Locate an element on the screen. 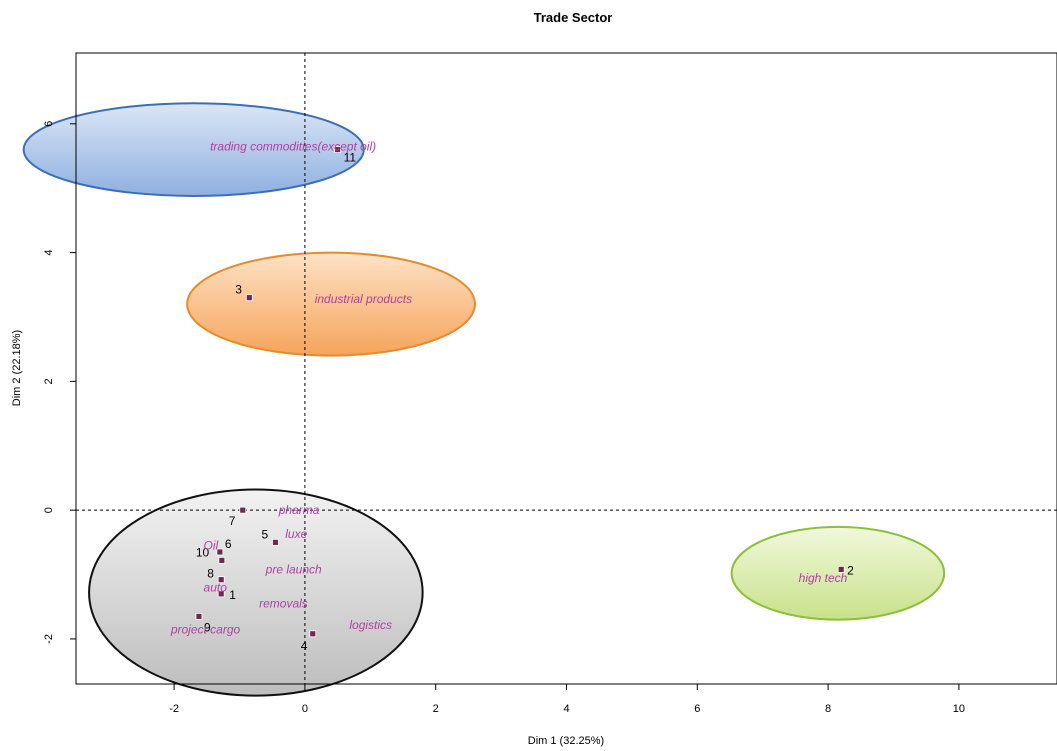 The image size is (1057, 751). category-label: project cargo is located at coordinates (205, 629).